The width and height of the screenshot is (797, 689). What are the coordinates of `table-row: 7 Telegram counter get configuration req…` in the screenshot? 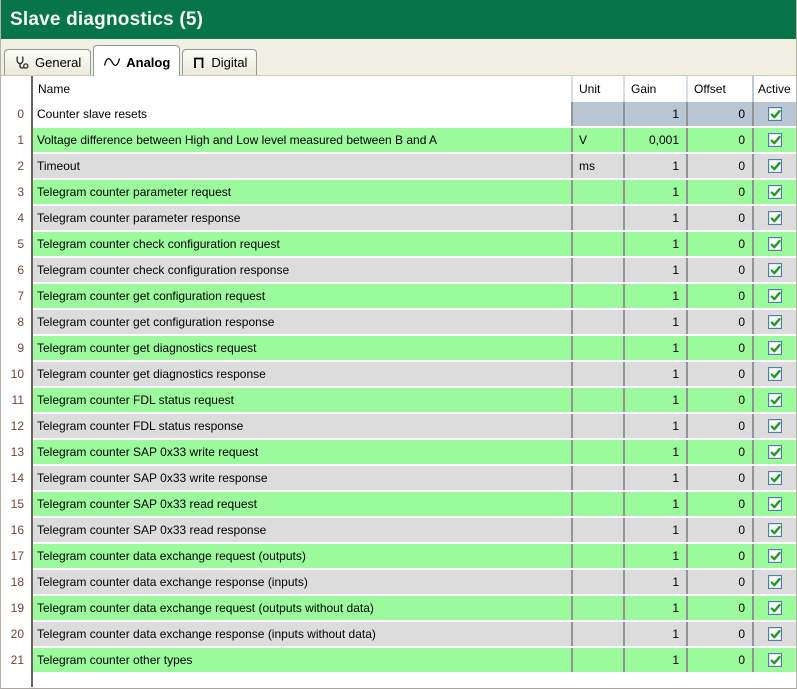 It's located at (398, 296).